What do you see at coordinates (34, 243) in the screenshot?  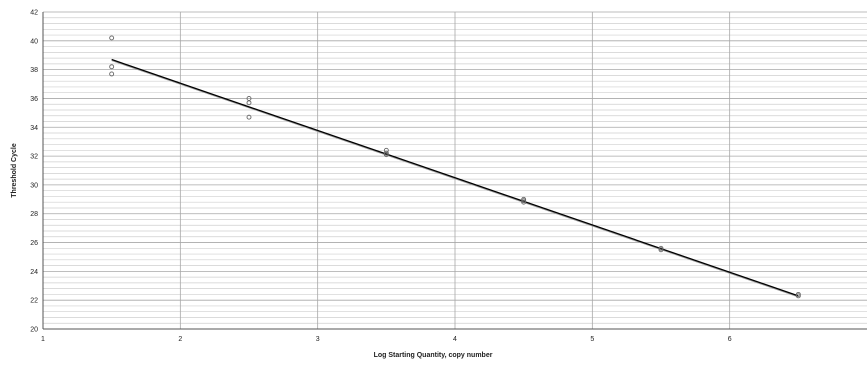 I see `y-tick-label: 26` at bounding box center [34, 243].